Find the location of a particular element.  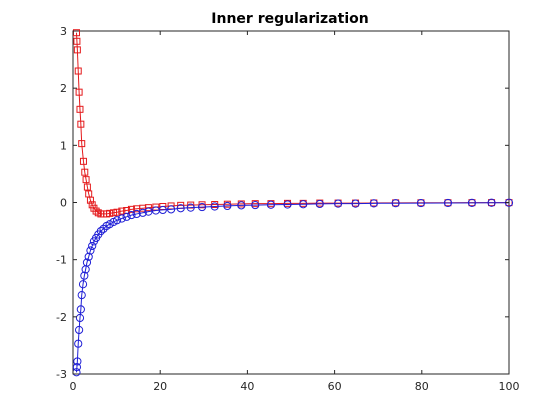

y-tick-label: -2 is located at coordinates (61, 317).